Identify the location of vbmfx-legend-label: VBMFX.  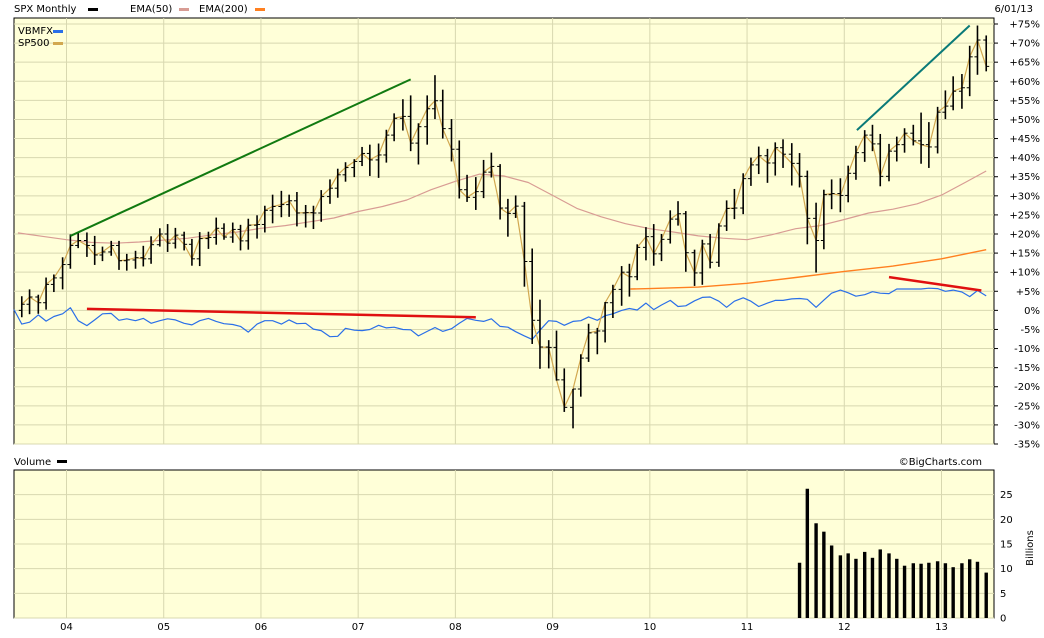
(35, 31).